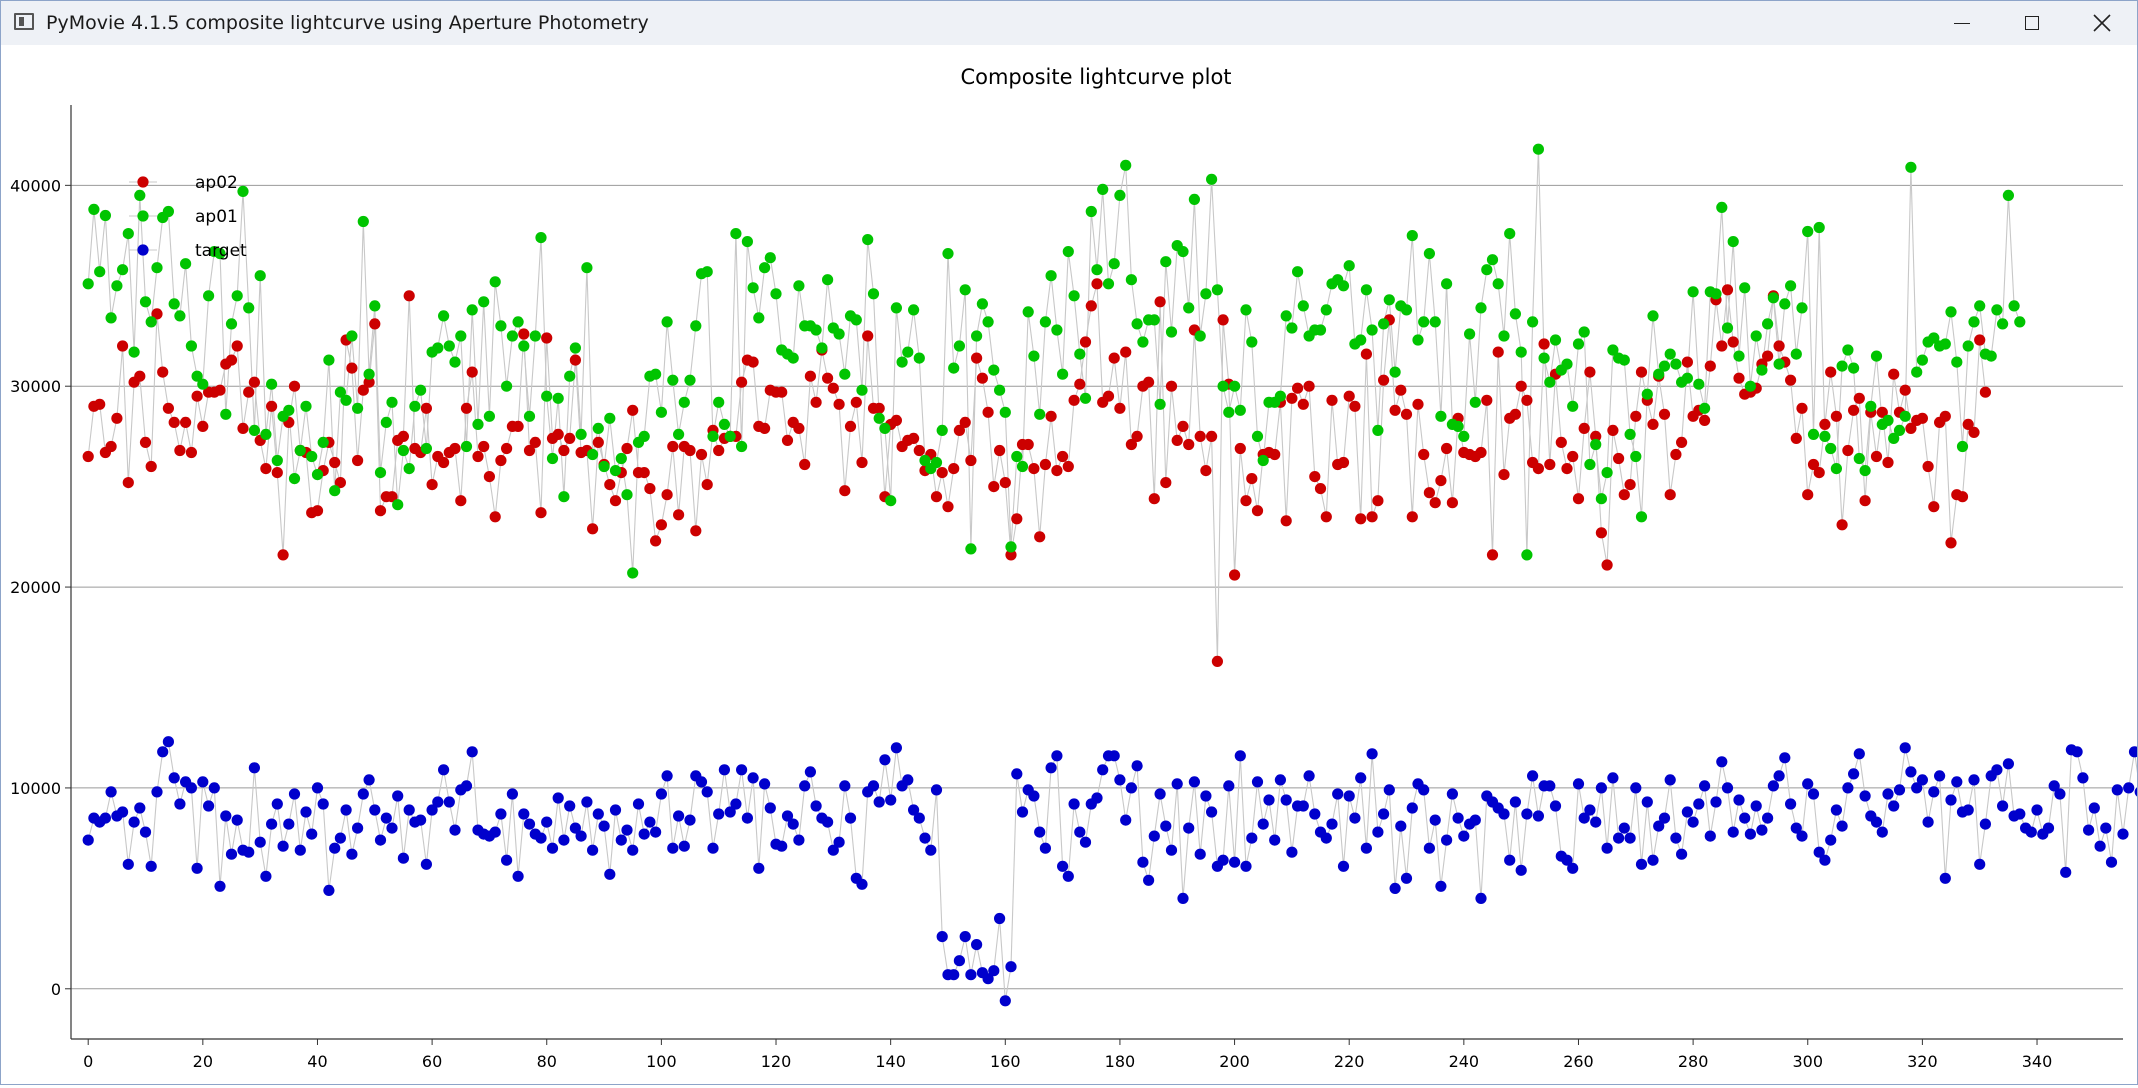 The height and width of the screenshot is (1088, 2138). I want to click on close-button, so click(2102, 23).